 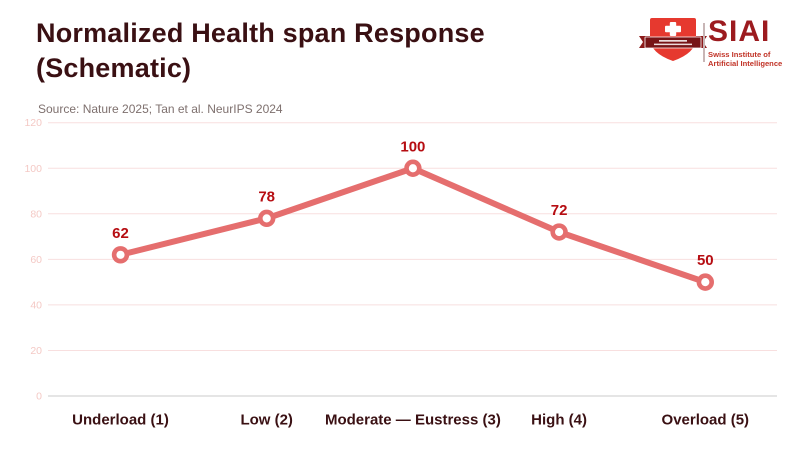 I want to click on logo-tagline-line2: Artificial Intelligence, so click(x=745, y=64).